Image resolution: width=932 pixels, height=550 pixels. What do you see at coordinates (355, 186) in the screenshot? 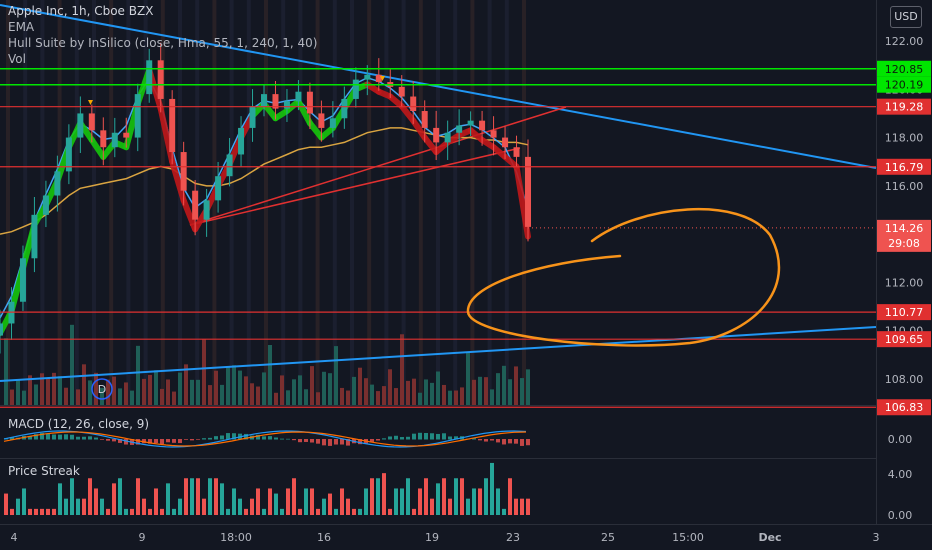
I see `red-trendline-lower` at bounding box center [355, 186].